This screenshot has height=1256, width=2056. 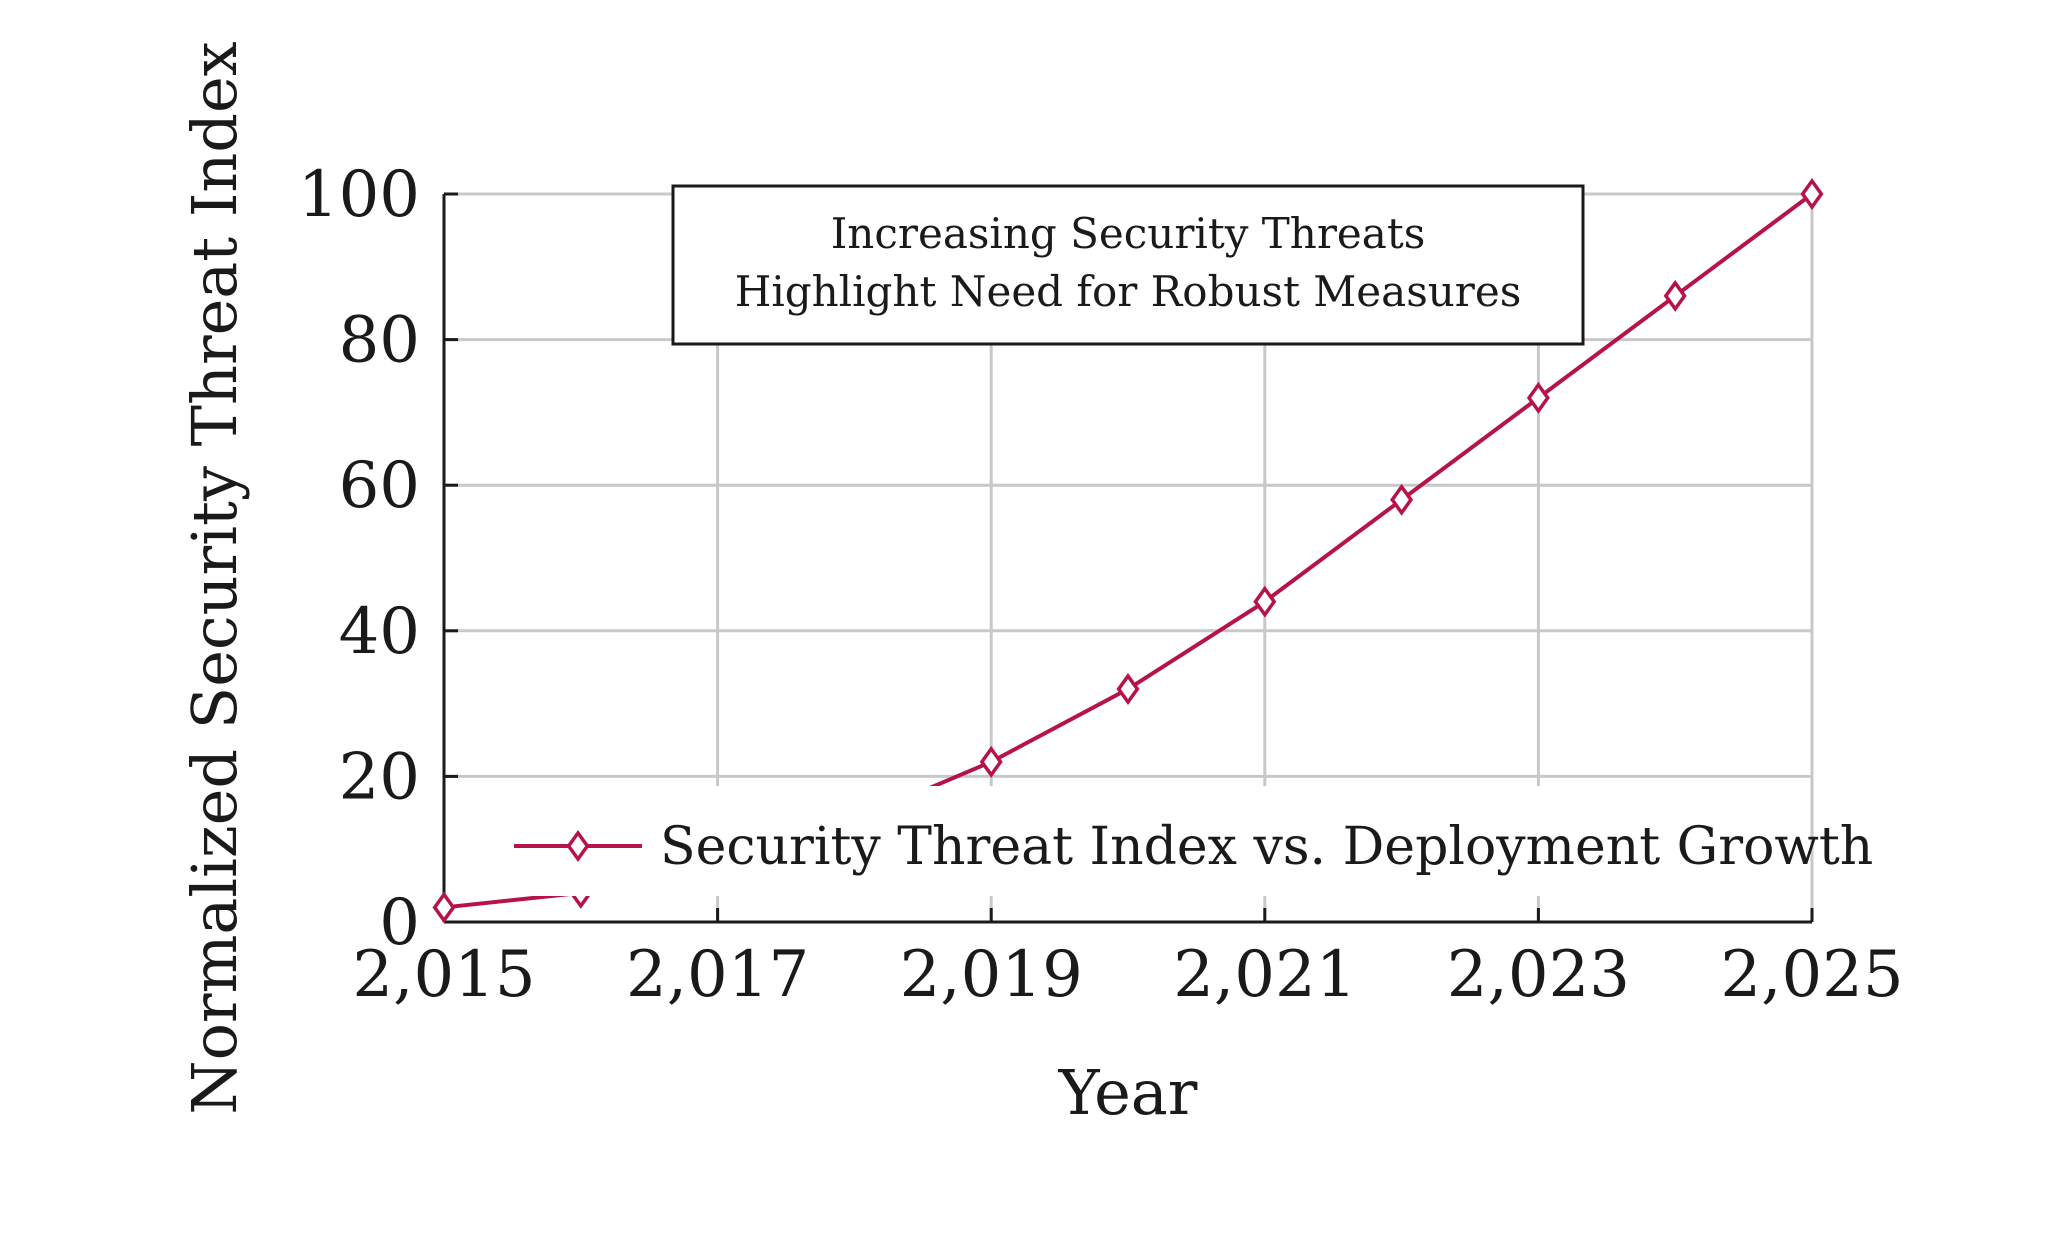 I want to click on annotation-frame, so click(x=1128, y=265).